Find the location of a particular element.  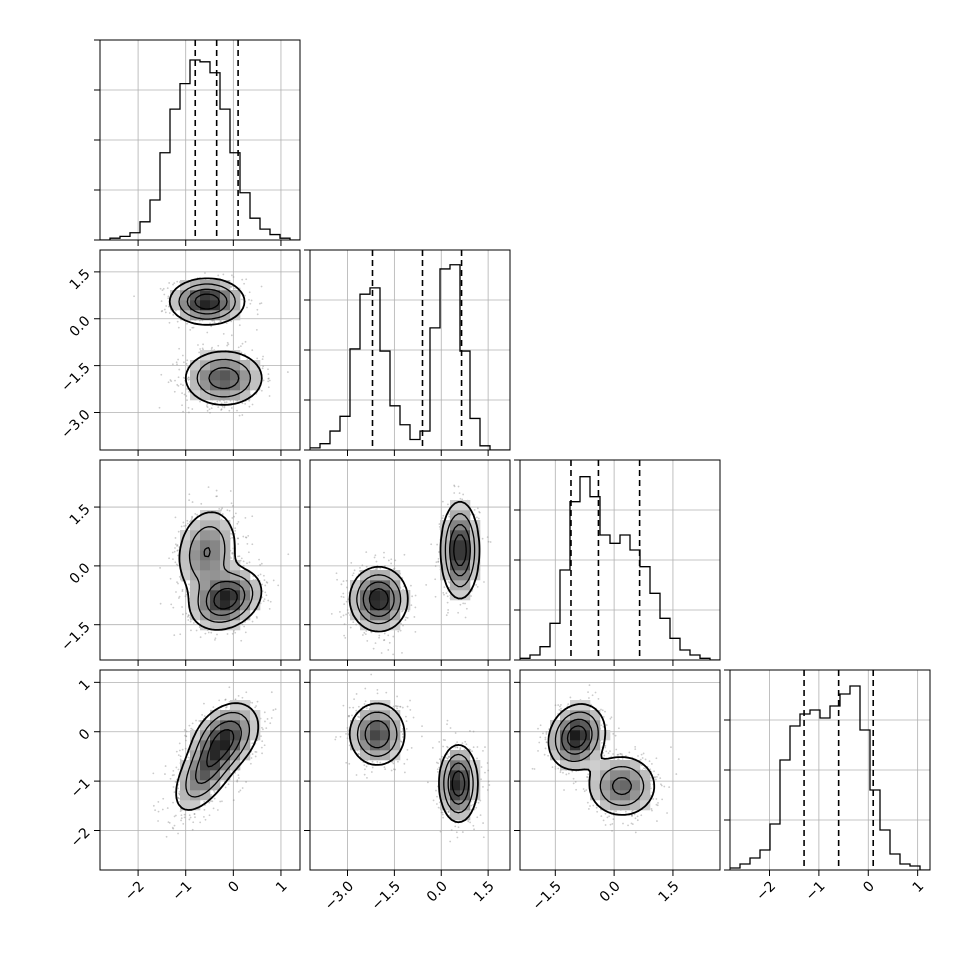

density-cells is located at coordinates (215, 340).